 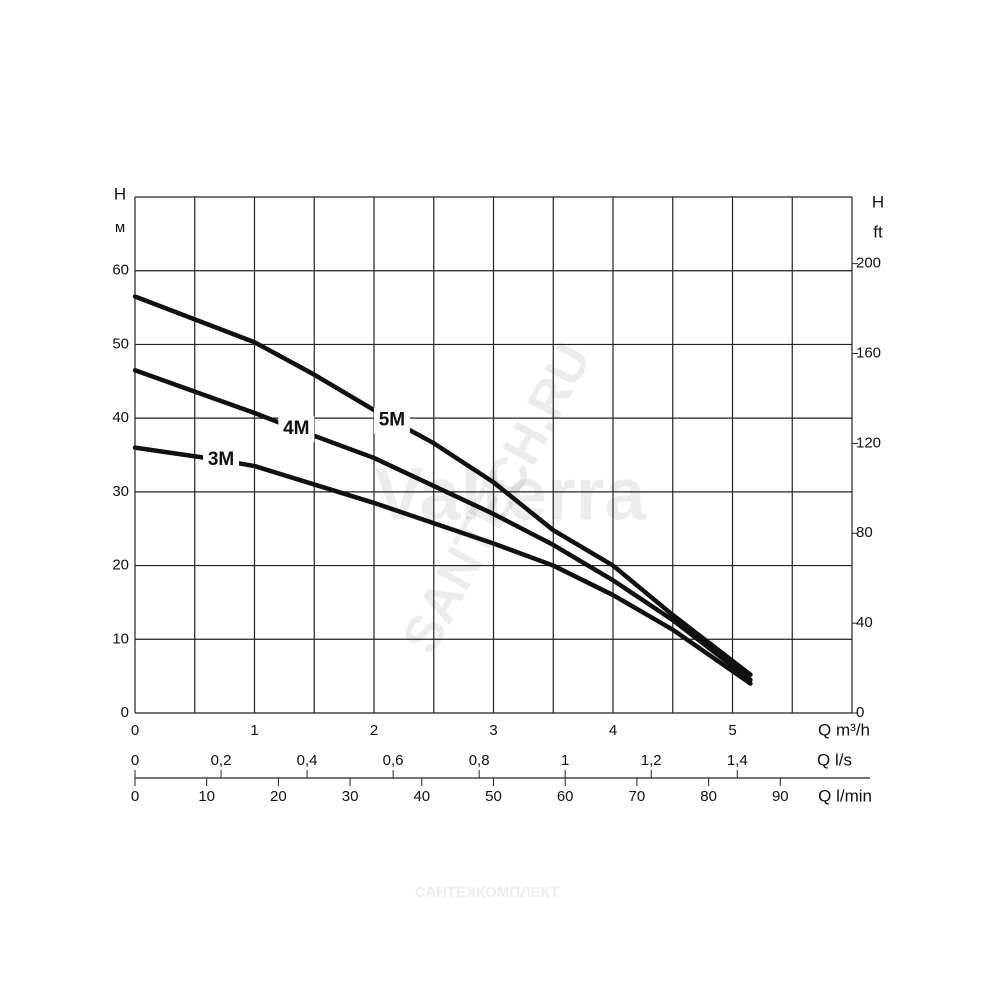 I want to click on secondary-tick-label: 1,4, so click(x=737, y=760).